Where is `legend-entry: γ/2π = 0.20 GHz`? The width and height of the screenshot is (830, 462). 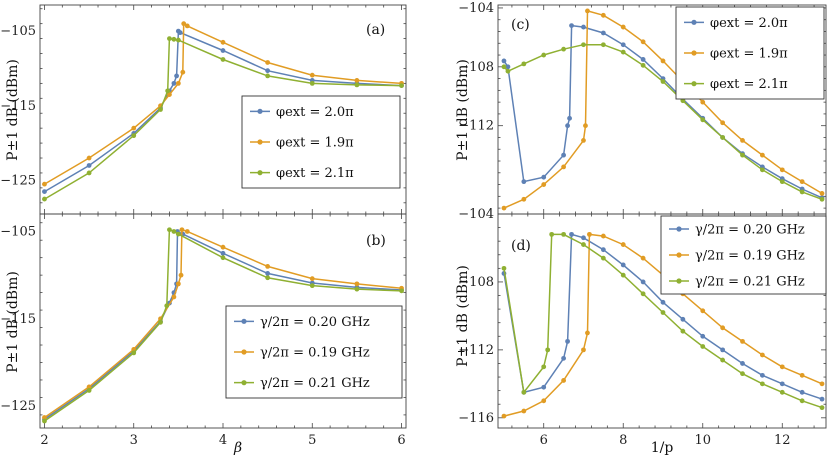 legend-entry: γ/2π = 0.20 GHz is located at coordinates (750, 230).